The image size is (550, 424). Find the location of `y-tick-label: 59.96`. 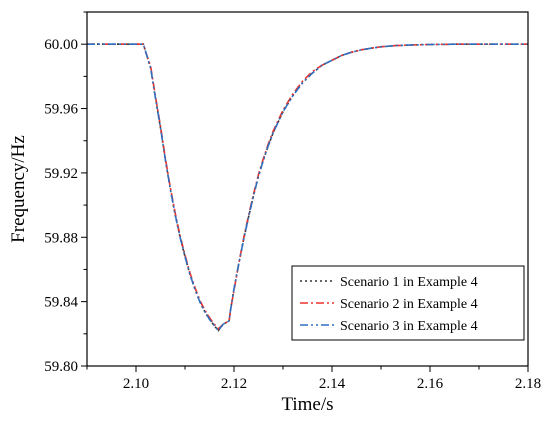

y-tick-label: 59.96 is located at coordinates (61, 110).